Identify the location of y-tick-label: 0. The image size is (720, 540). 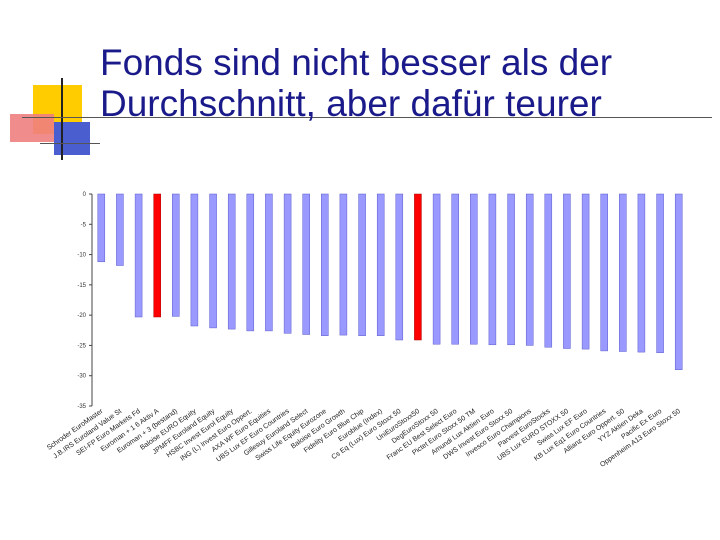
(85, 195).